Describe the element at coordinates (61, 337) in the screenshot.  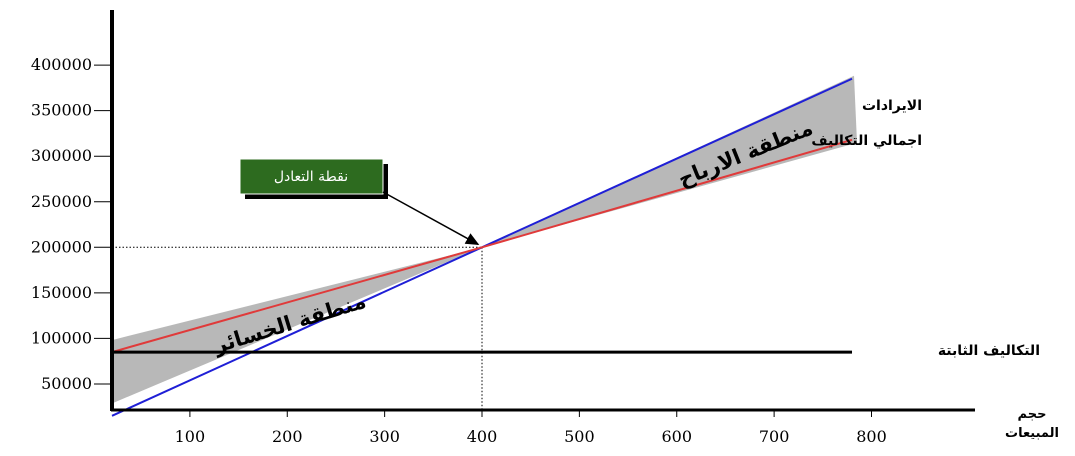
I see `y-tick-label: 100000` at that location.